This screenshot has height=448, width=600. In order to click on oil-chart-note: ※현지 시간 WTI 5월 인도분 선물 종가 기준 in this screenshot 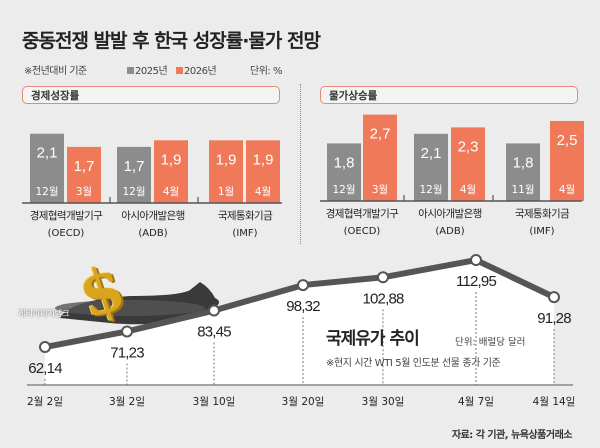, I will do `click(413, 363)`.